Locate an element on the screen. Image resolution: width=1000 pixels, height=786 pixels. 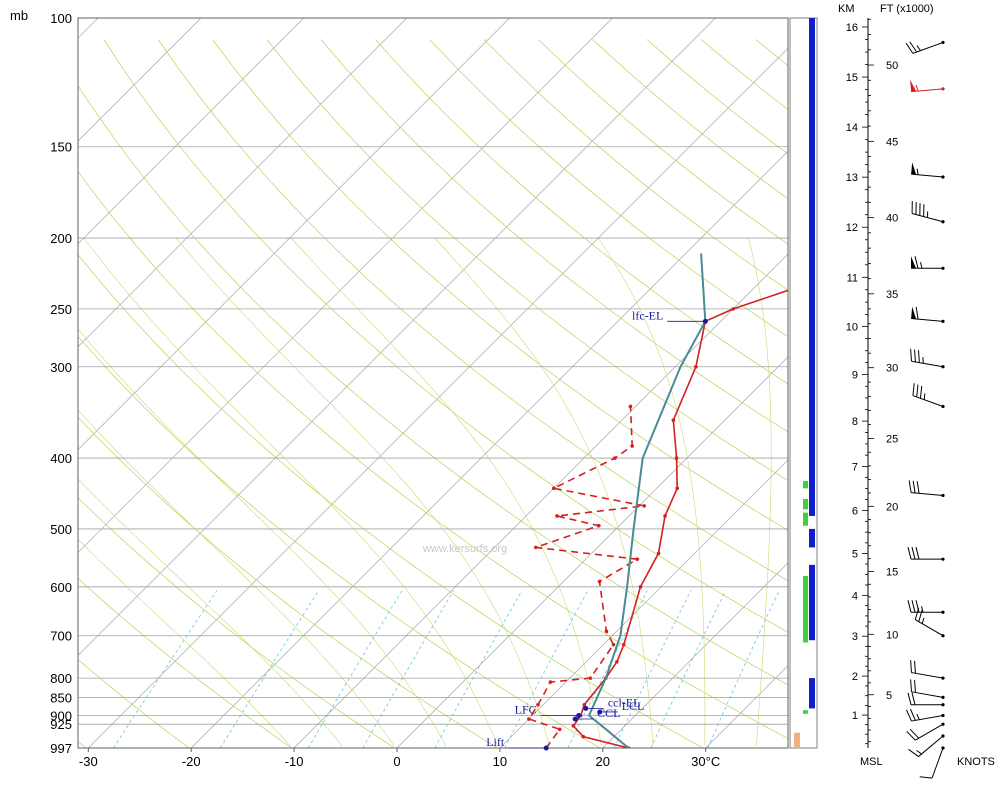
ft-tick-label: 30 is located at coordinates (892, 369).